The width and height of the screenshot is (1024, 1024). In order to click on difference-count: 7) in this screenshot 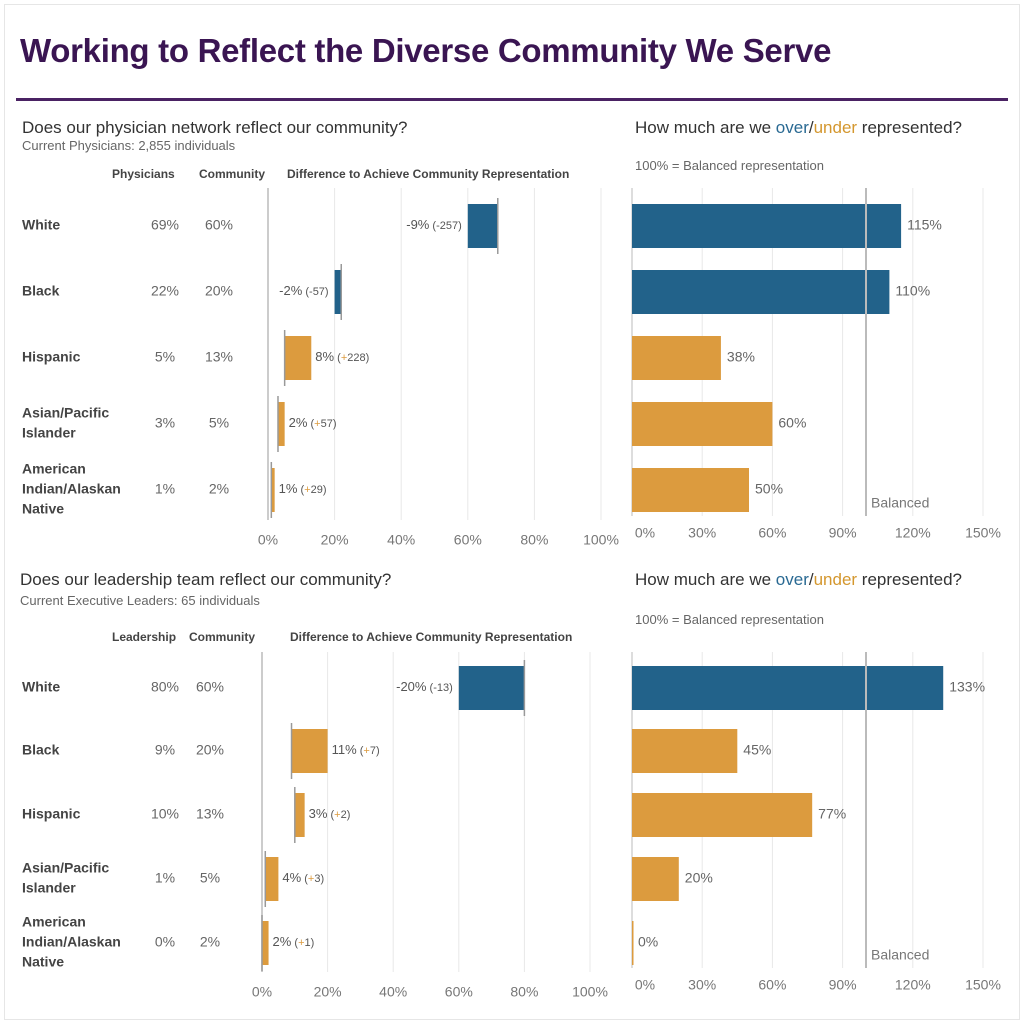, I will do `click(375, 751)`.